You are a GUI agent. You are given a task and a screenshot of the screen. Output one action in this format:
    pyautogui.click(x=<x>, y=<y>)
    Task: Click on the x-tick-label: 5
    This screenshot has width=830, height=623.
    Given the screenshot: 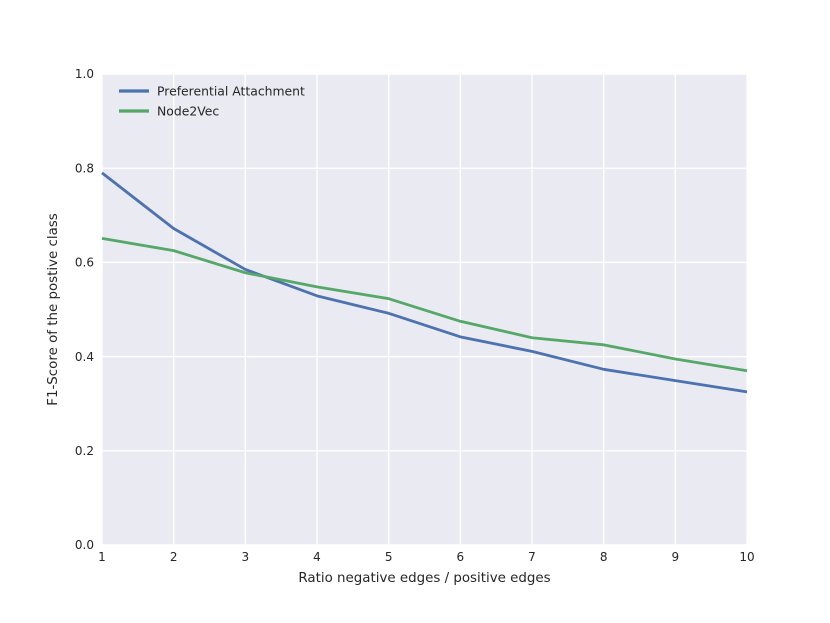 What is the action you would take?
    pyautogui.click(x=389, y=557)
    